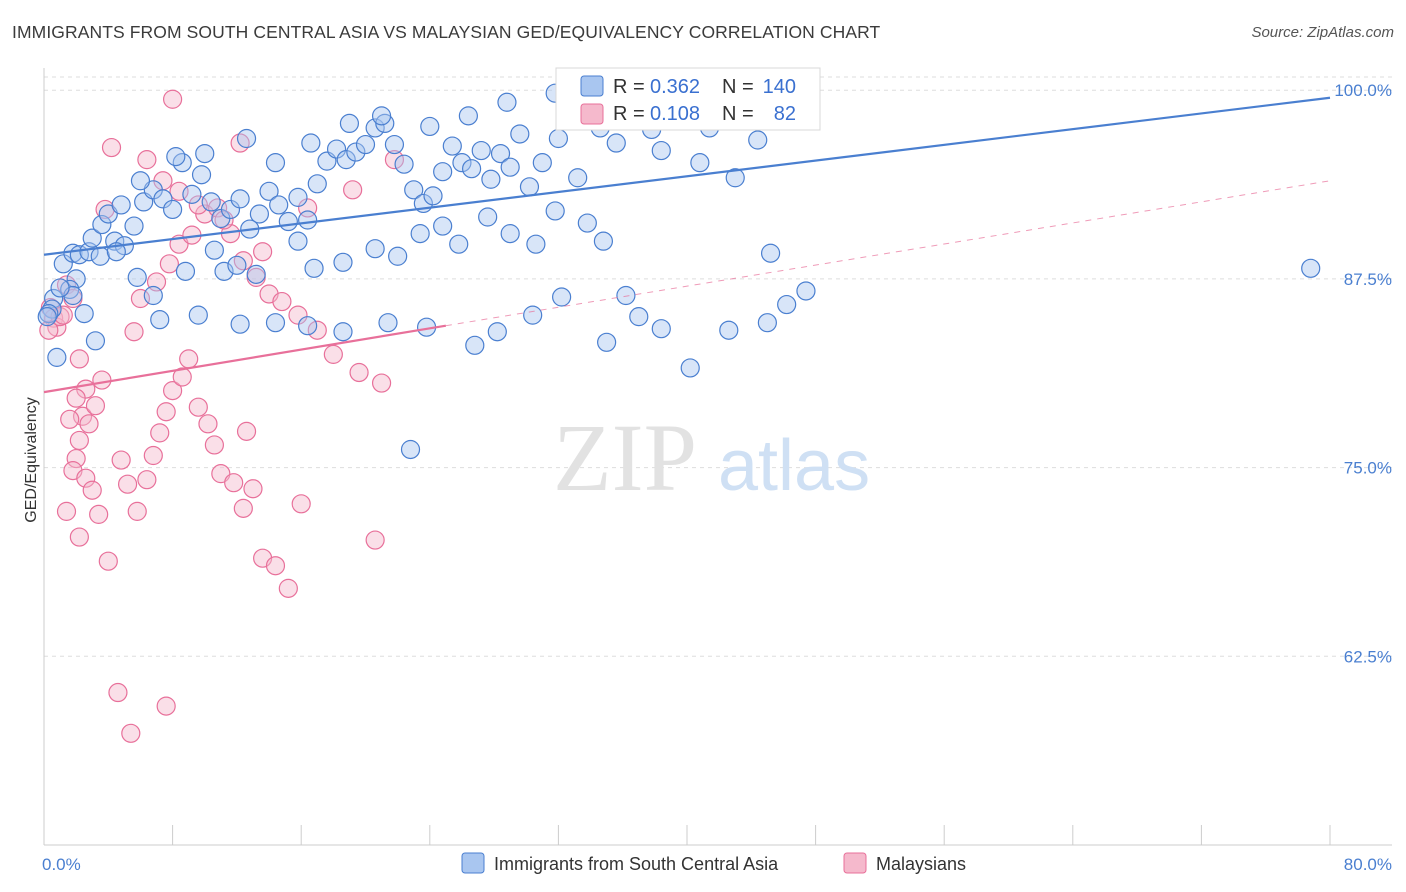 The image size is (1406, 892). What do you see at coordinates (1368, 656) in the screenshot?
I see `y-tick-label: 62.5%` at bounding box center [1368, 656].